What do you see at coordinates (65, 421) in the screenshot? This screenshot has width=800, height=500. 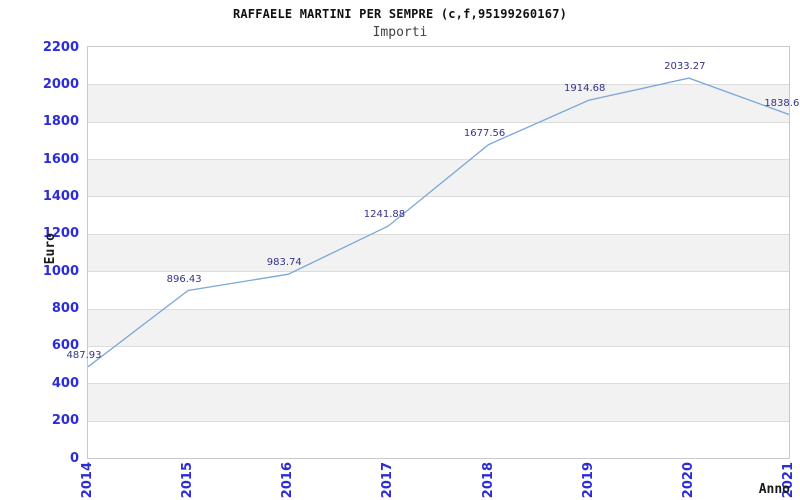 I see `y-tick-label: 200` at bounding box center [65, 421].